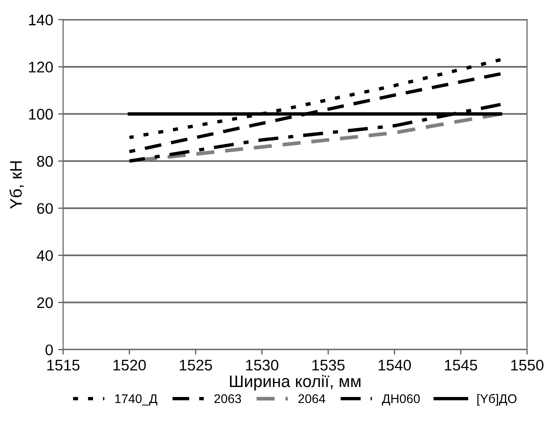 The height and width of the screenshot is (437, 549). What do you see at coordinates (45, 302) in the screenshot?
I see `y-tick-label: 20` at bounding box center [45, 302].